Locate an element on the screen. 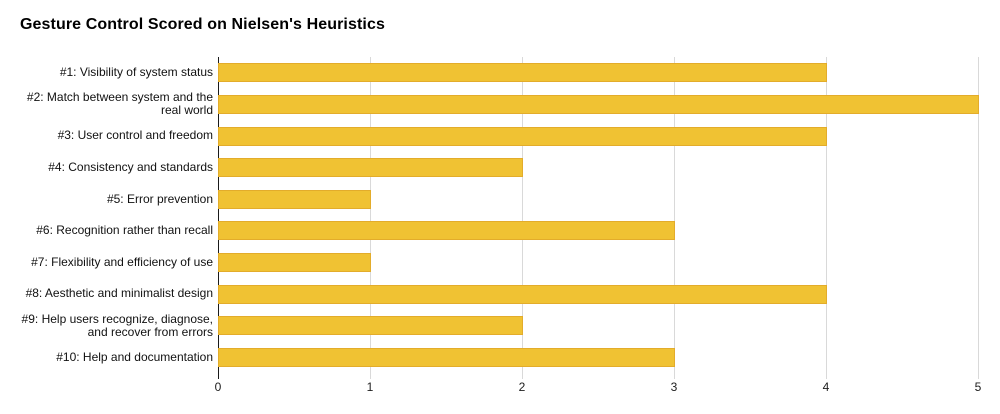 This screenshot has height=414, width=1000. category-label-5: #5: Error prevention is located at coordinates (159, 198).